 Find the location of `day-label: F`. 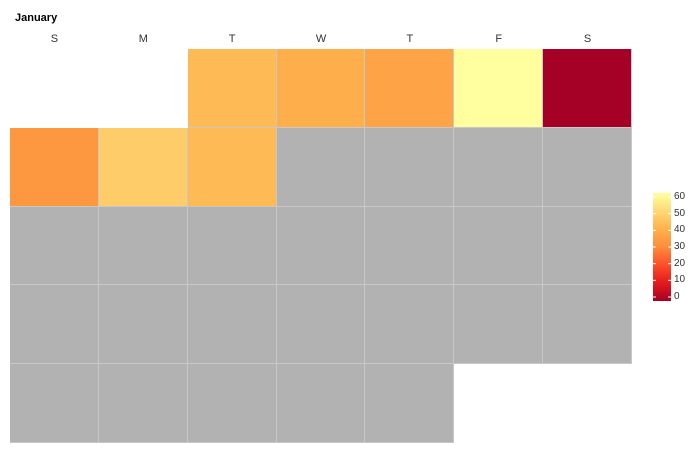

day-label: F is located at coordinates (499, 39).